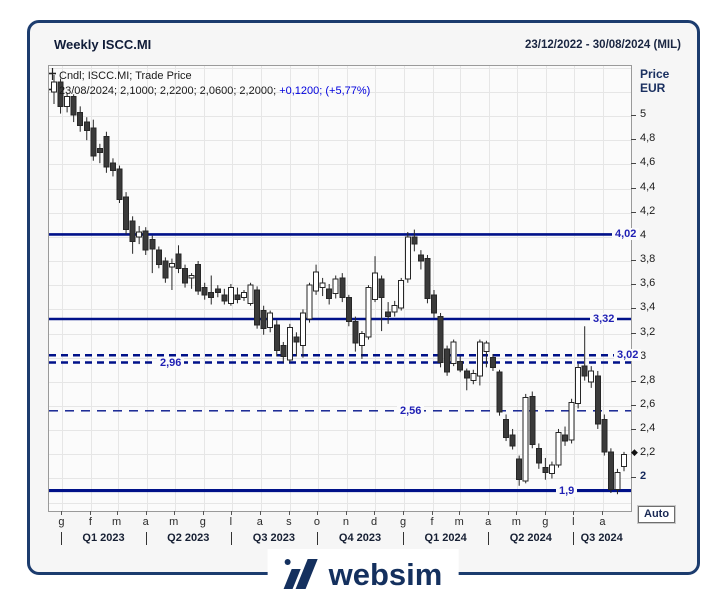 The width and height of the screenshot is (726, 604). What do you see at coordinates (103, 44) in the screenshot?
I see `chart-title: Weekly ISCC.MI` at bounding box center [103, 44].